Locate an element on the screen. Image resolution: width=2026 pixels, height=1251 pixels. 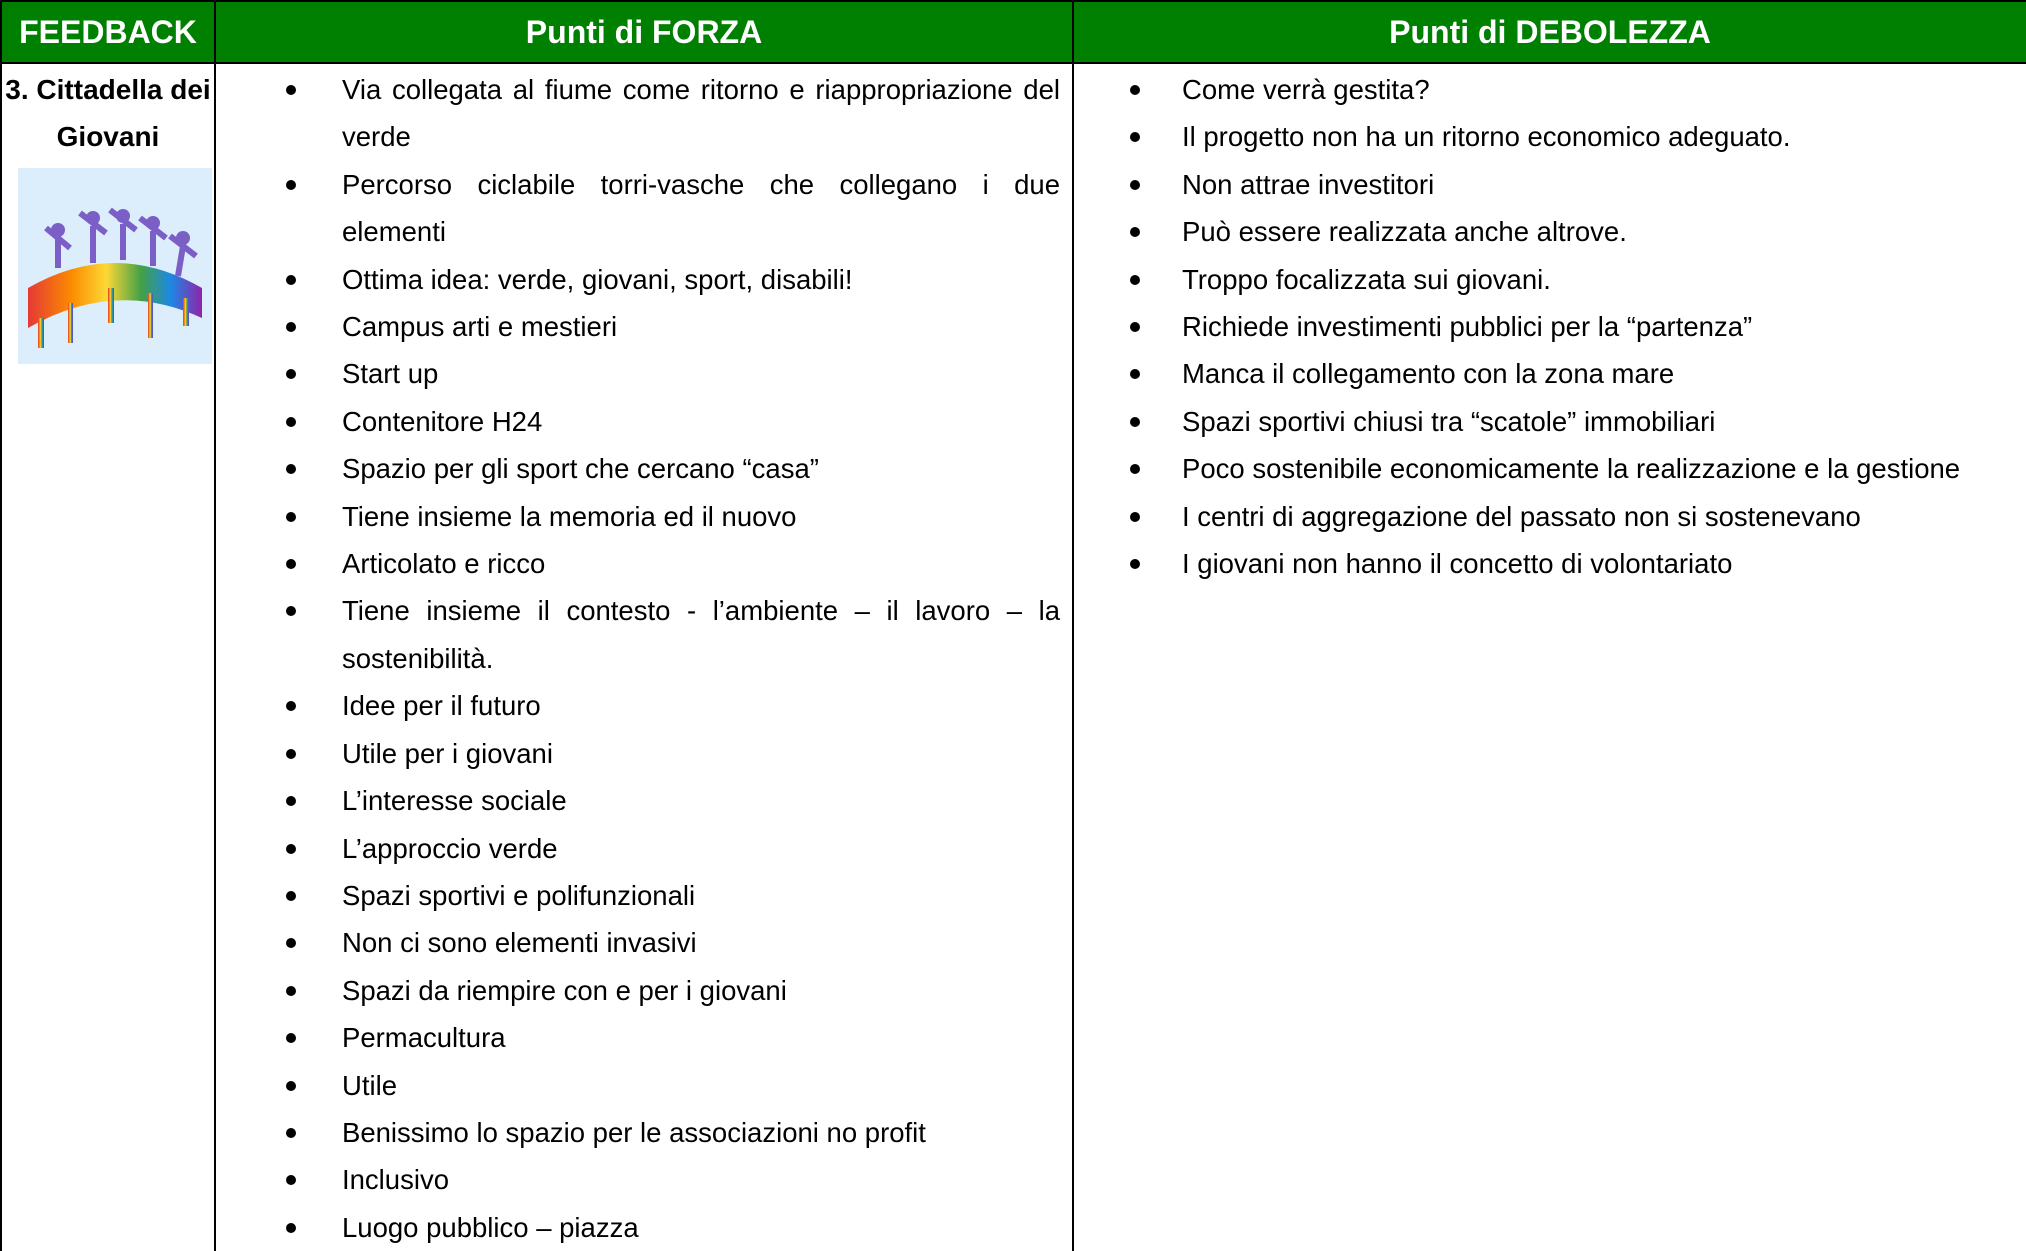
weakness-item: Non attrae investitori is located at coordinates (1544, 184).